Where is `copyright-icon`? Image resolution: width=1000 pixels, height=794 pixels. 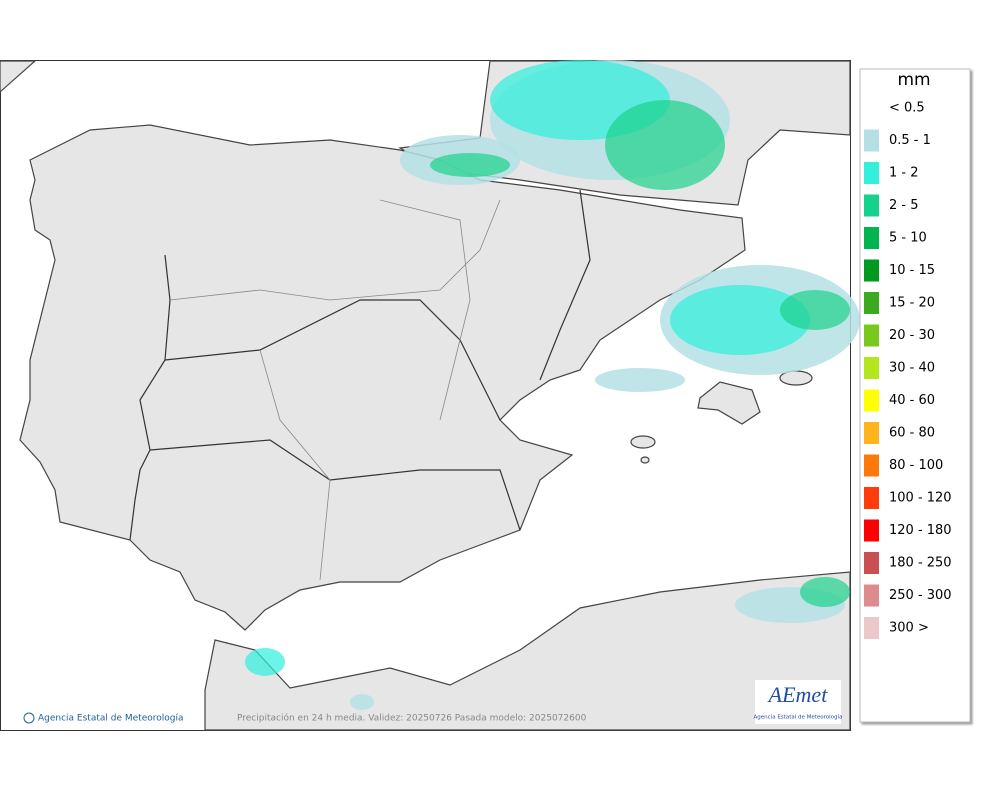 copyright-icon is located at coordinates (29, 718).